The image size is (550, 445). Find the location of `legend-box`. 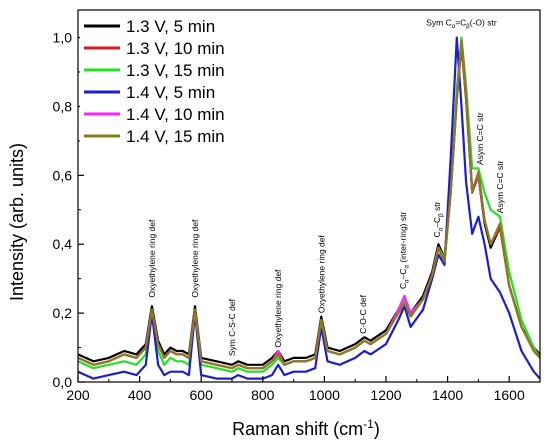

legend-box is located at coordinates (162, 81).